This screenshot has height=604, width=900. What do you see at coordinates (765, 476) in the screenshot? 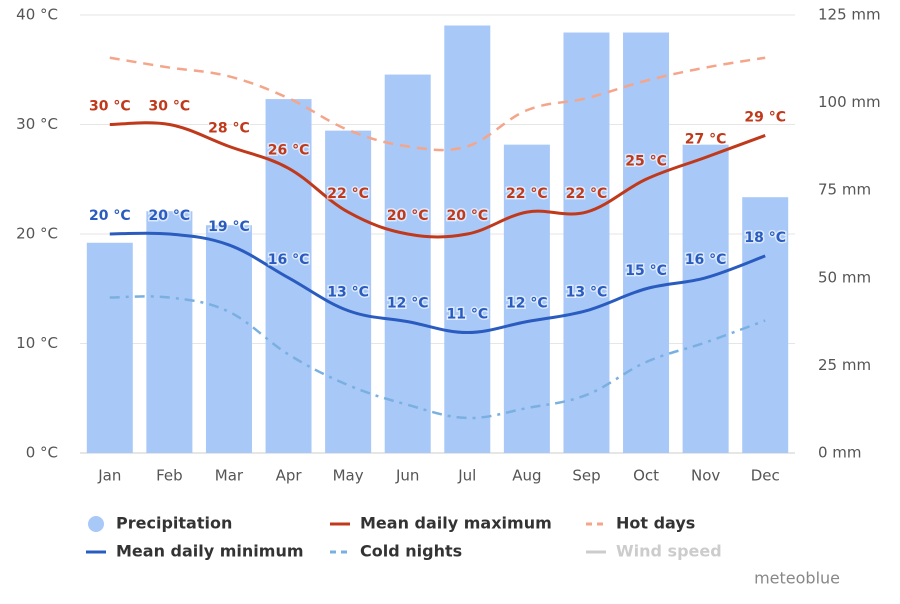
I see `x-tick-label: Dec` at bounding box center [765, 476].